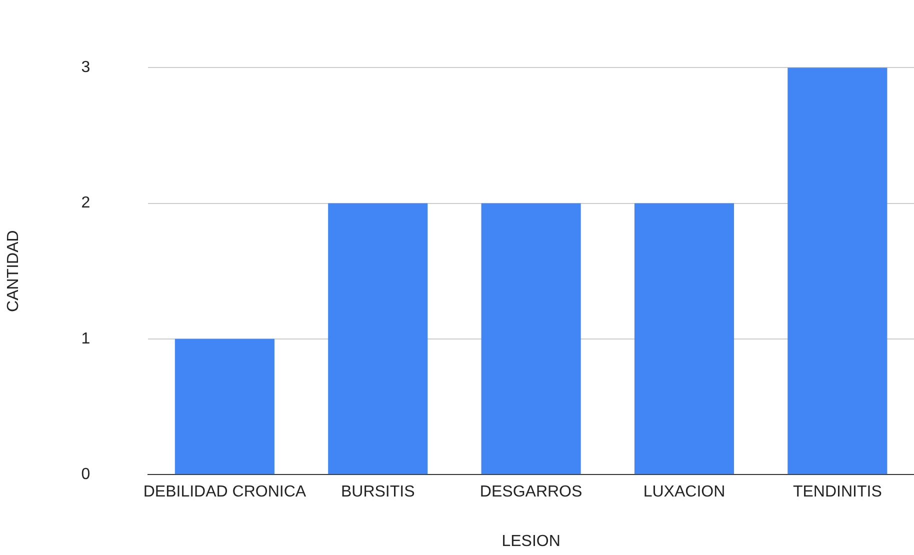  What do you see at coordinates (13, 271) in the screenshot?
I see `y-axis-title: CANTIDAD` at bounding box center [13, 271].